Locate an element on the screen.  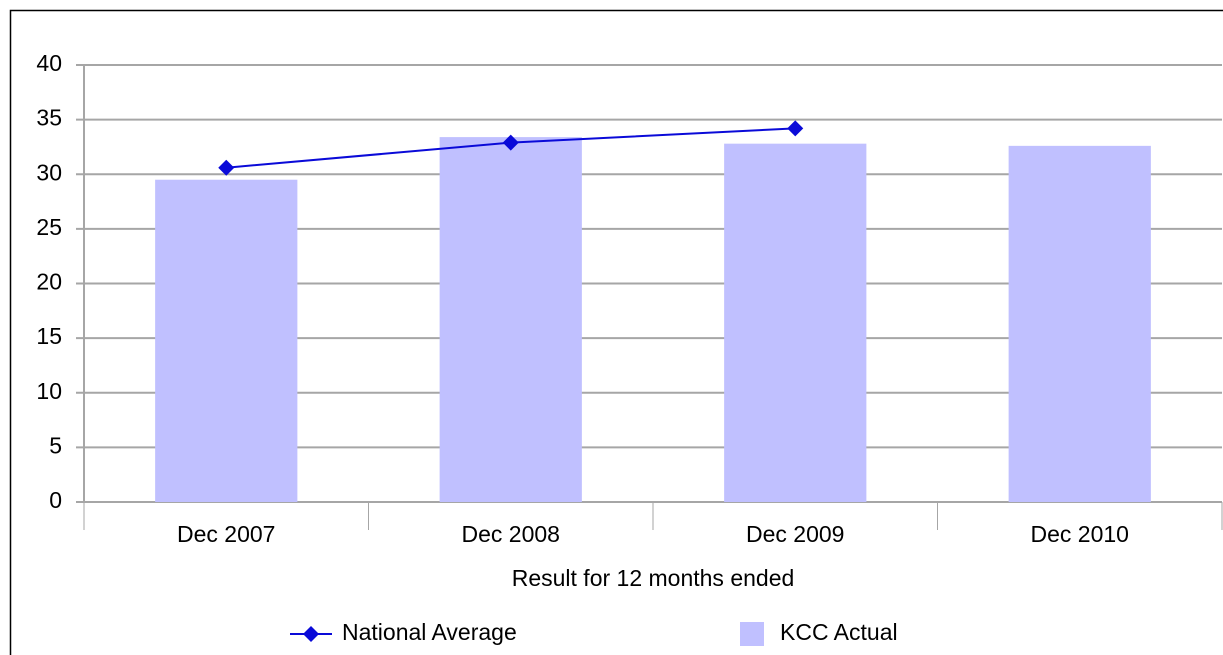
y-tick-label: 0 is located at coordinates (55, 500).